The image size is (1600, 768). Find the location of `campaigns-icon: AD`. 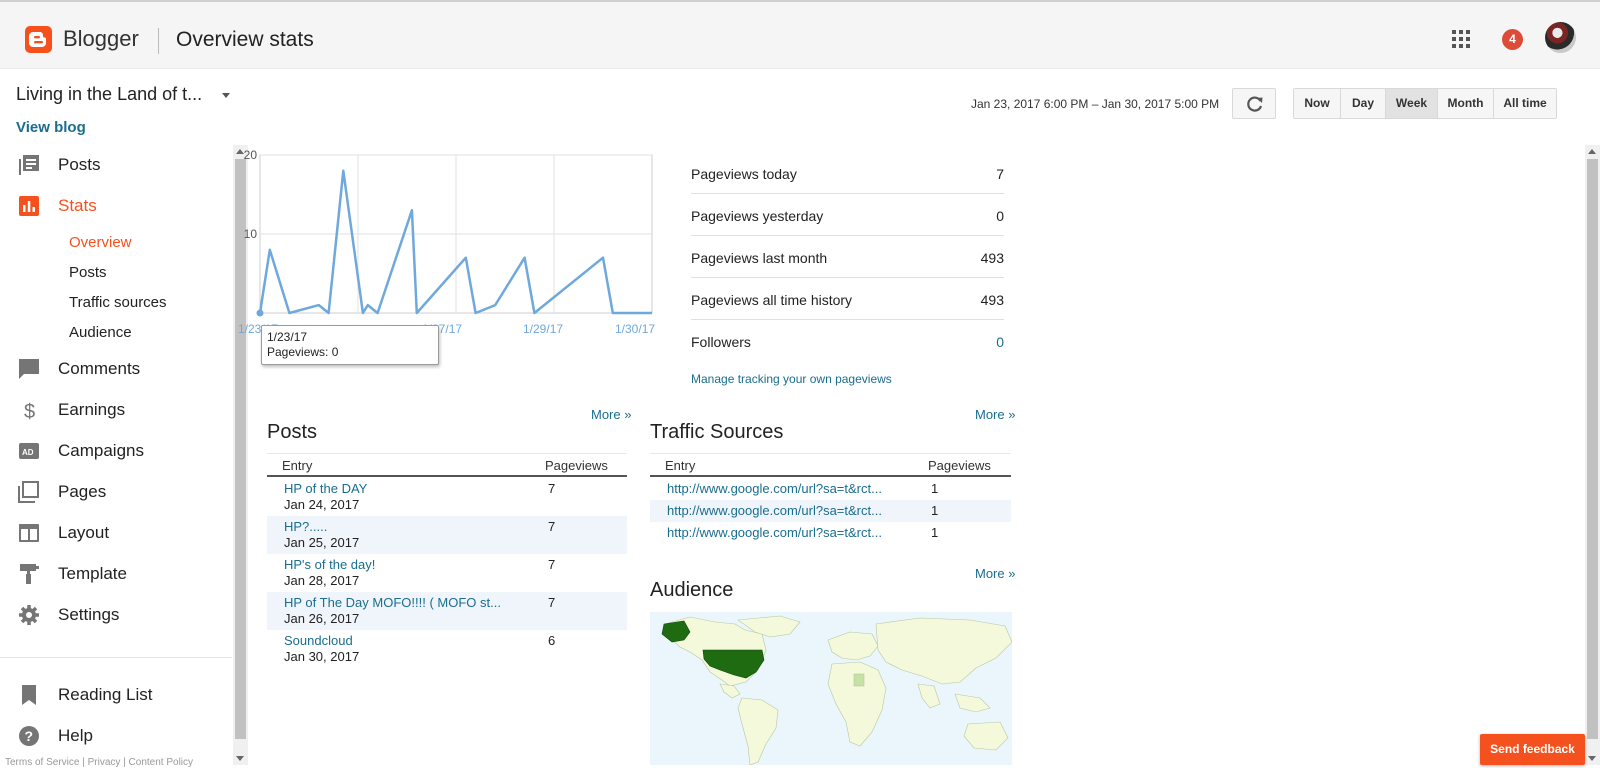

campaigns-icon: AD is located at coordinates (29, 451).